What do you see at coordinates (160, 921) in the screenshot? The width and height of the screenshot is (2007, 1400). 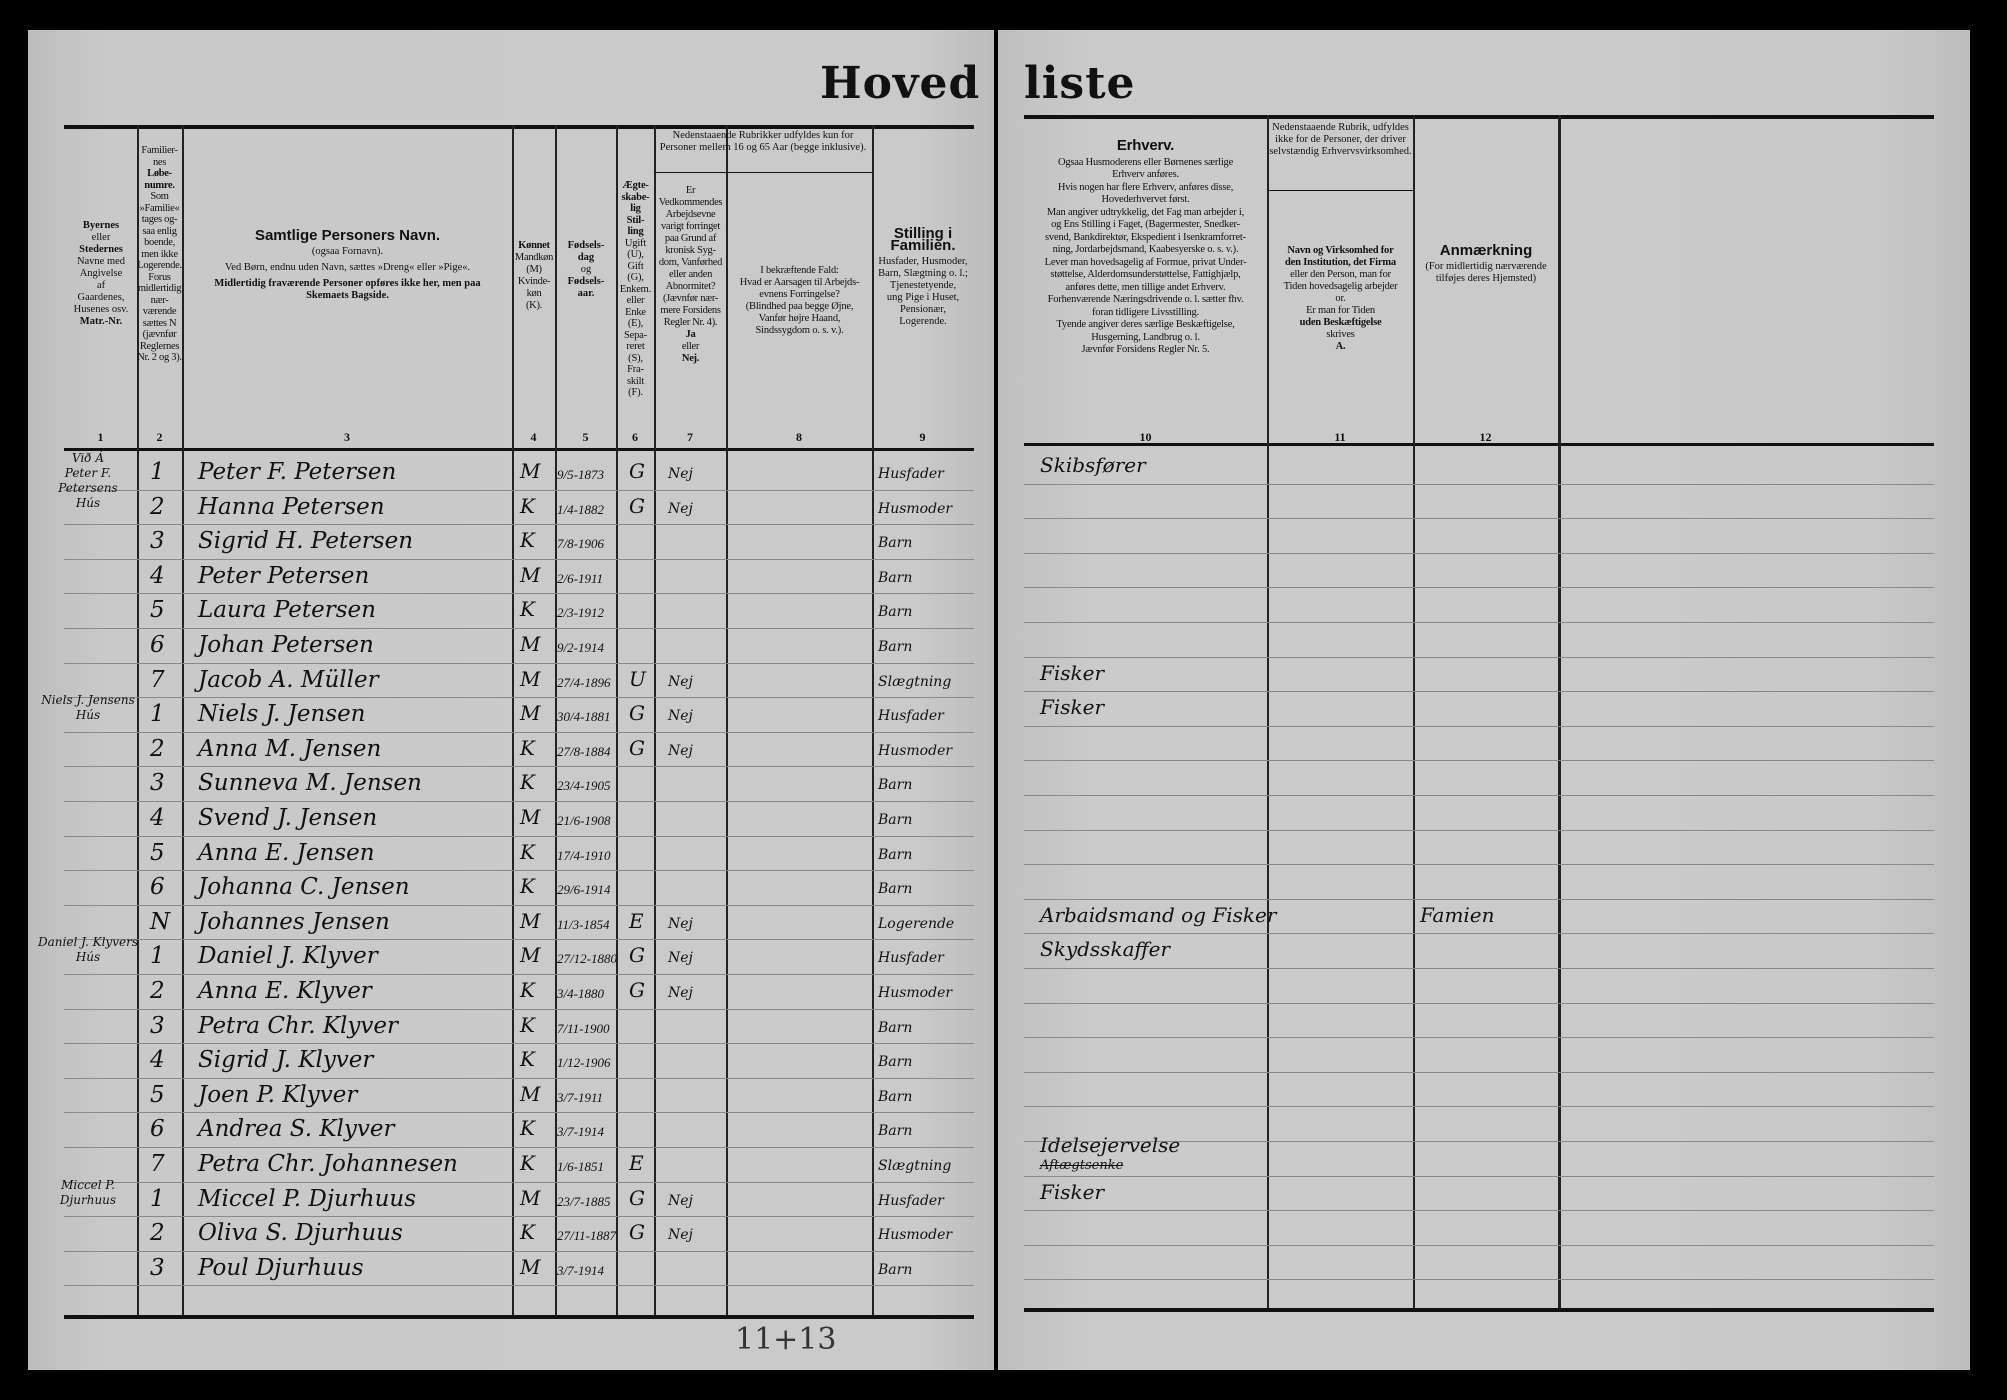 I see `cell-nr: N` at bounding box center [160, 921].